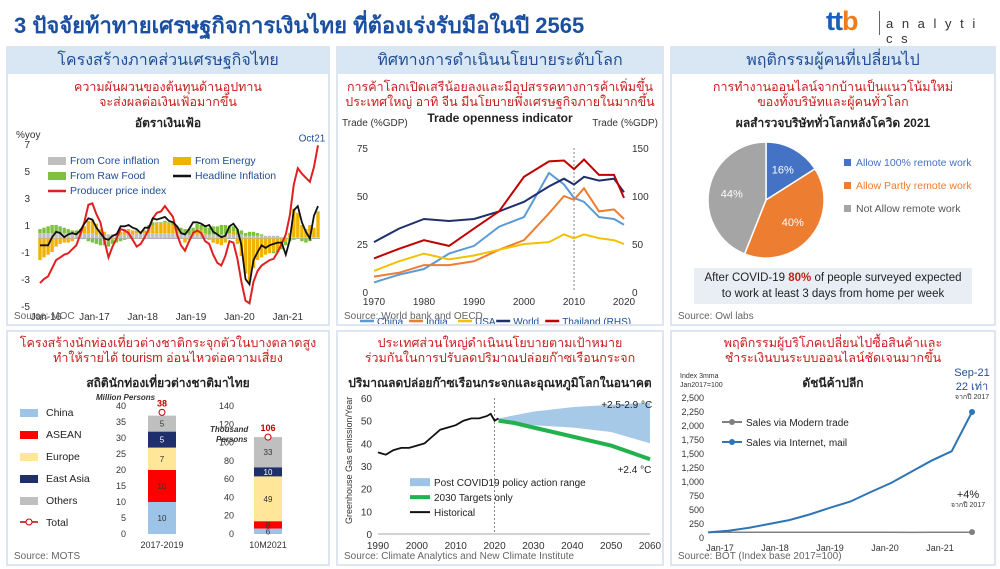 The width and height of the screenshot is (1000, 569). What do you see at coordinates (737, 198) in the screenshot?
I see `pie-slice` at bounding box center [737, 198].